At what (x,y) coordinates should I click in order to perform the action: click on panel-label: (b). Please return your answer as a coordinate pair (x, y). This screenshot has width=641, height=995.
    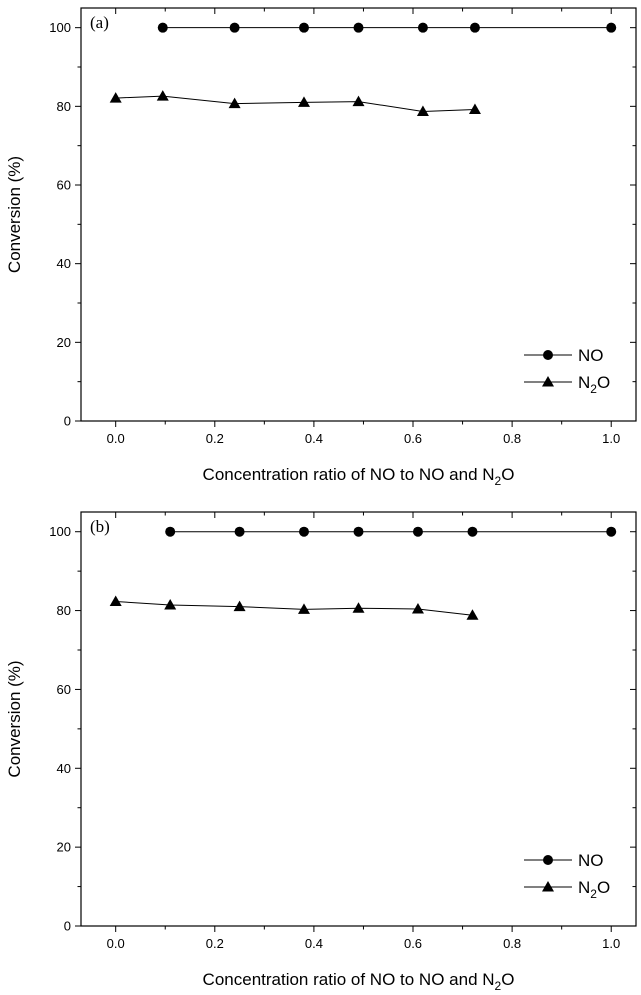
    Looking at the image, I should click on (100, 526).